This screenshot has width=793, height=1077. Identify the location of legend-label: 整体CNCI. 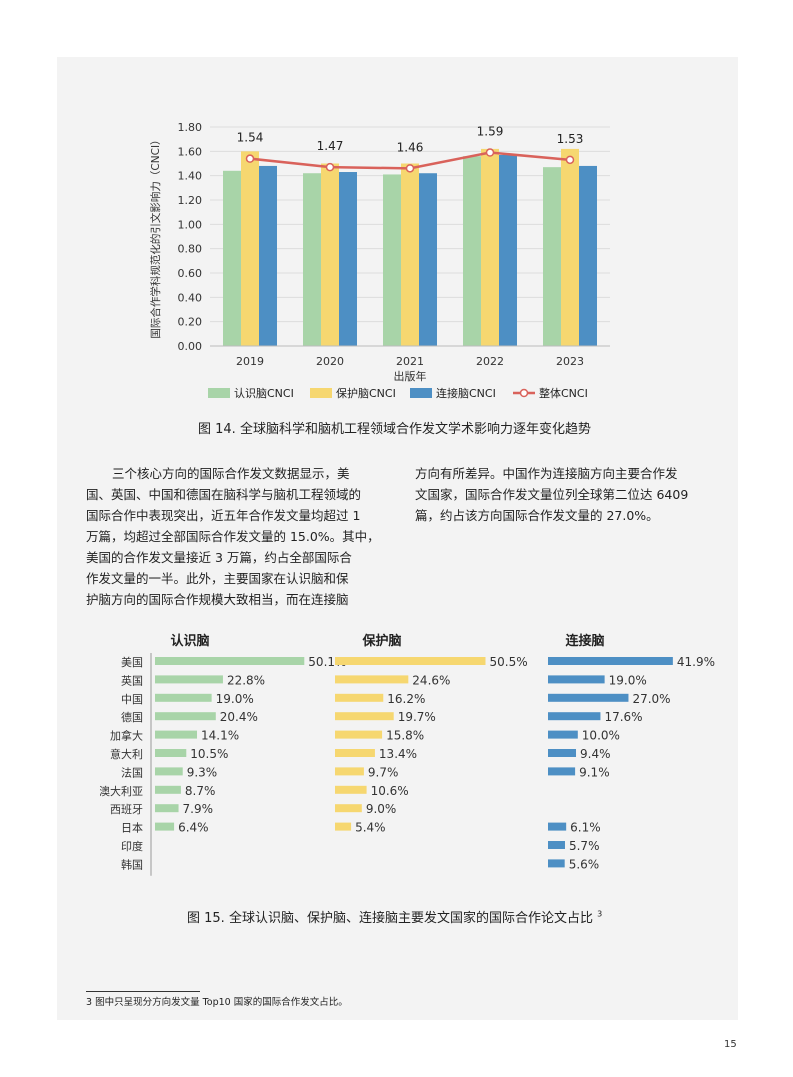
(563, 393).